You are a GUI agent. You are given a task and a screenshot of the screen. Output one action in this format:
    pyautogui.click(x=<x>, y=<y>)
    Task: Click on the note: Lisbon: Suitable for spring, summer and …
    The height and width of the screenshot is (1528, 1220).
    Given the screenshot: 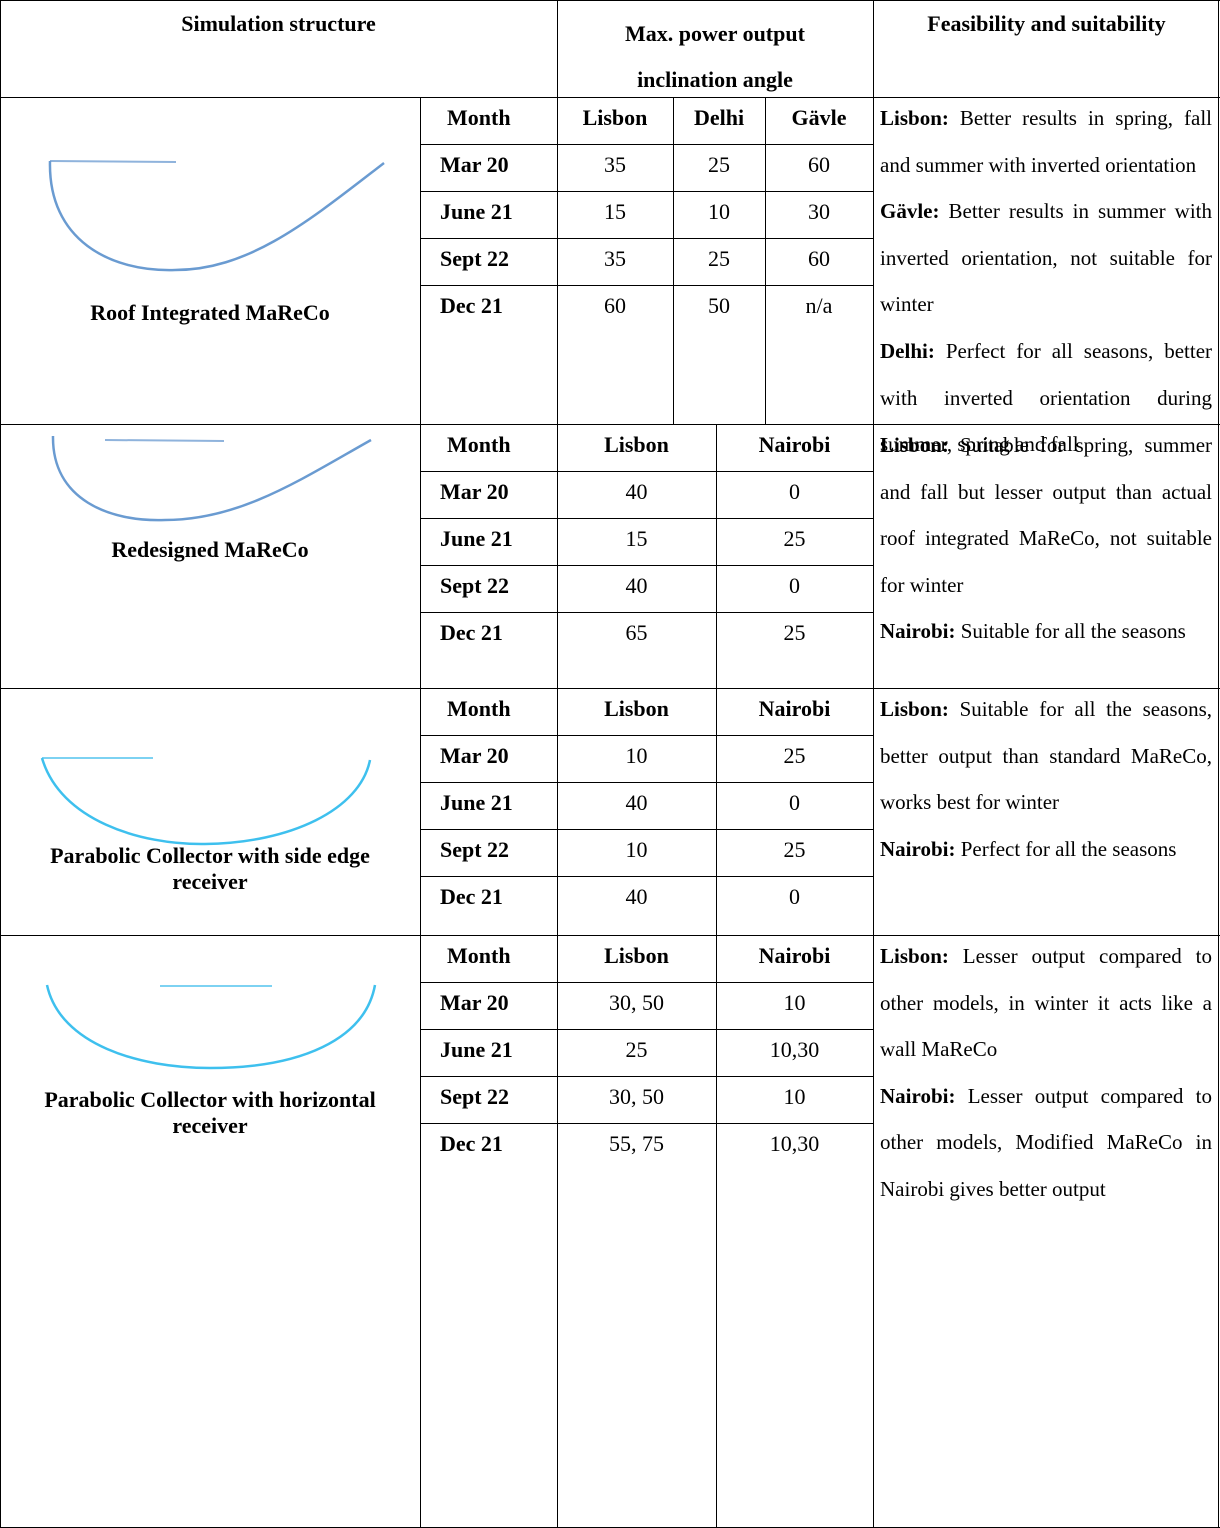 What is the action you would take?
    pyautogui.click(x=1046, y=515)
    